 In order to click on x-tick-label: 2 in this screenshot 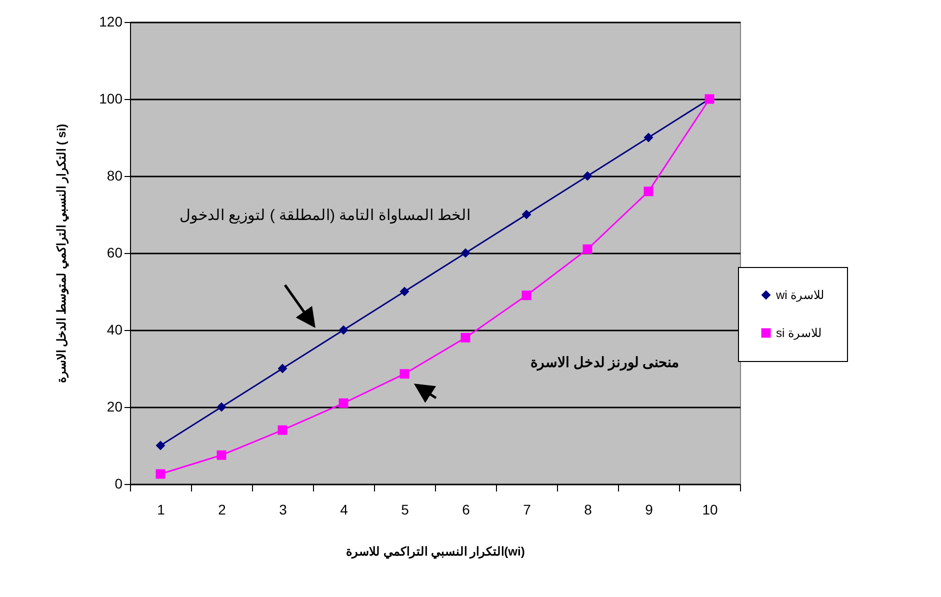, I will do `click(222, 510)`.